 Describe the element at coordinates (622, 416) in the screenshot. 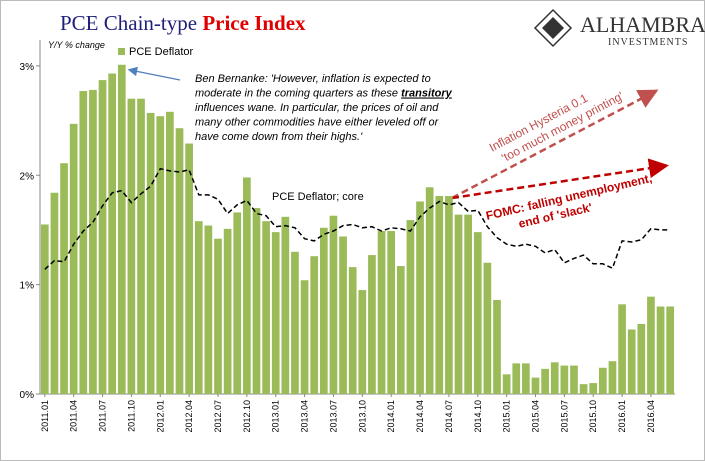

I see `x-tick-label: 2016.01` at that location.